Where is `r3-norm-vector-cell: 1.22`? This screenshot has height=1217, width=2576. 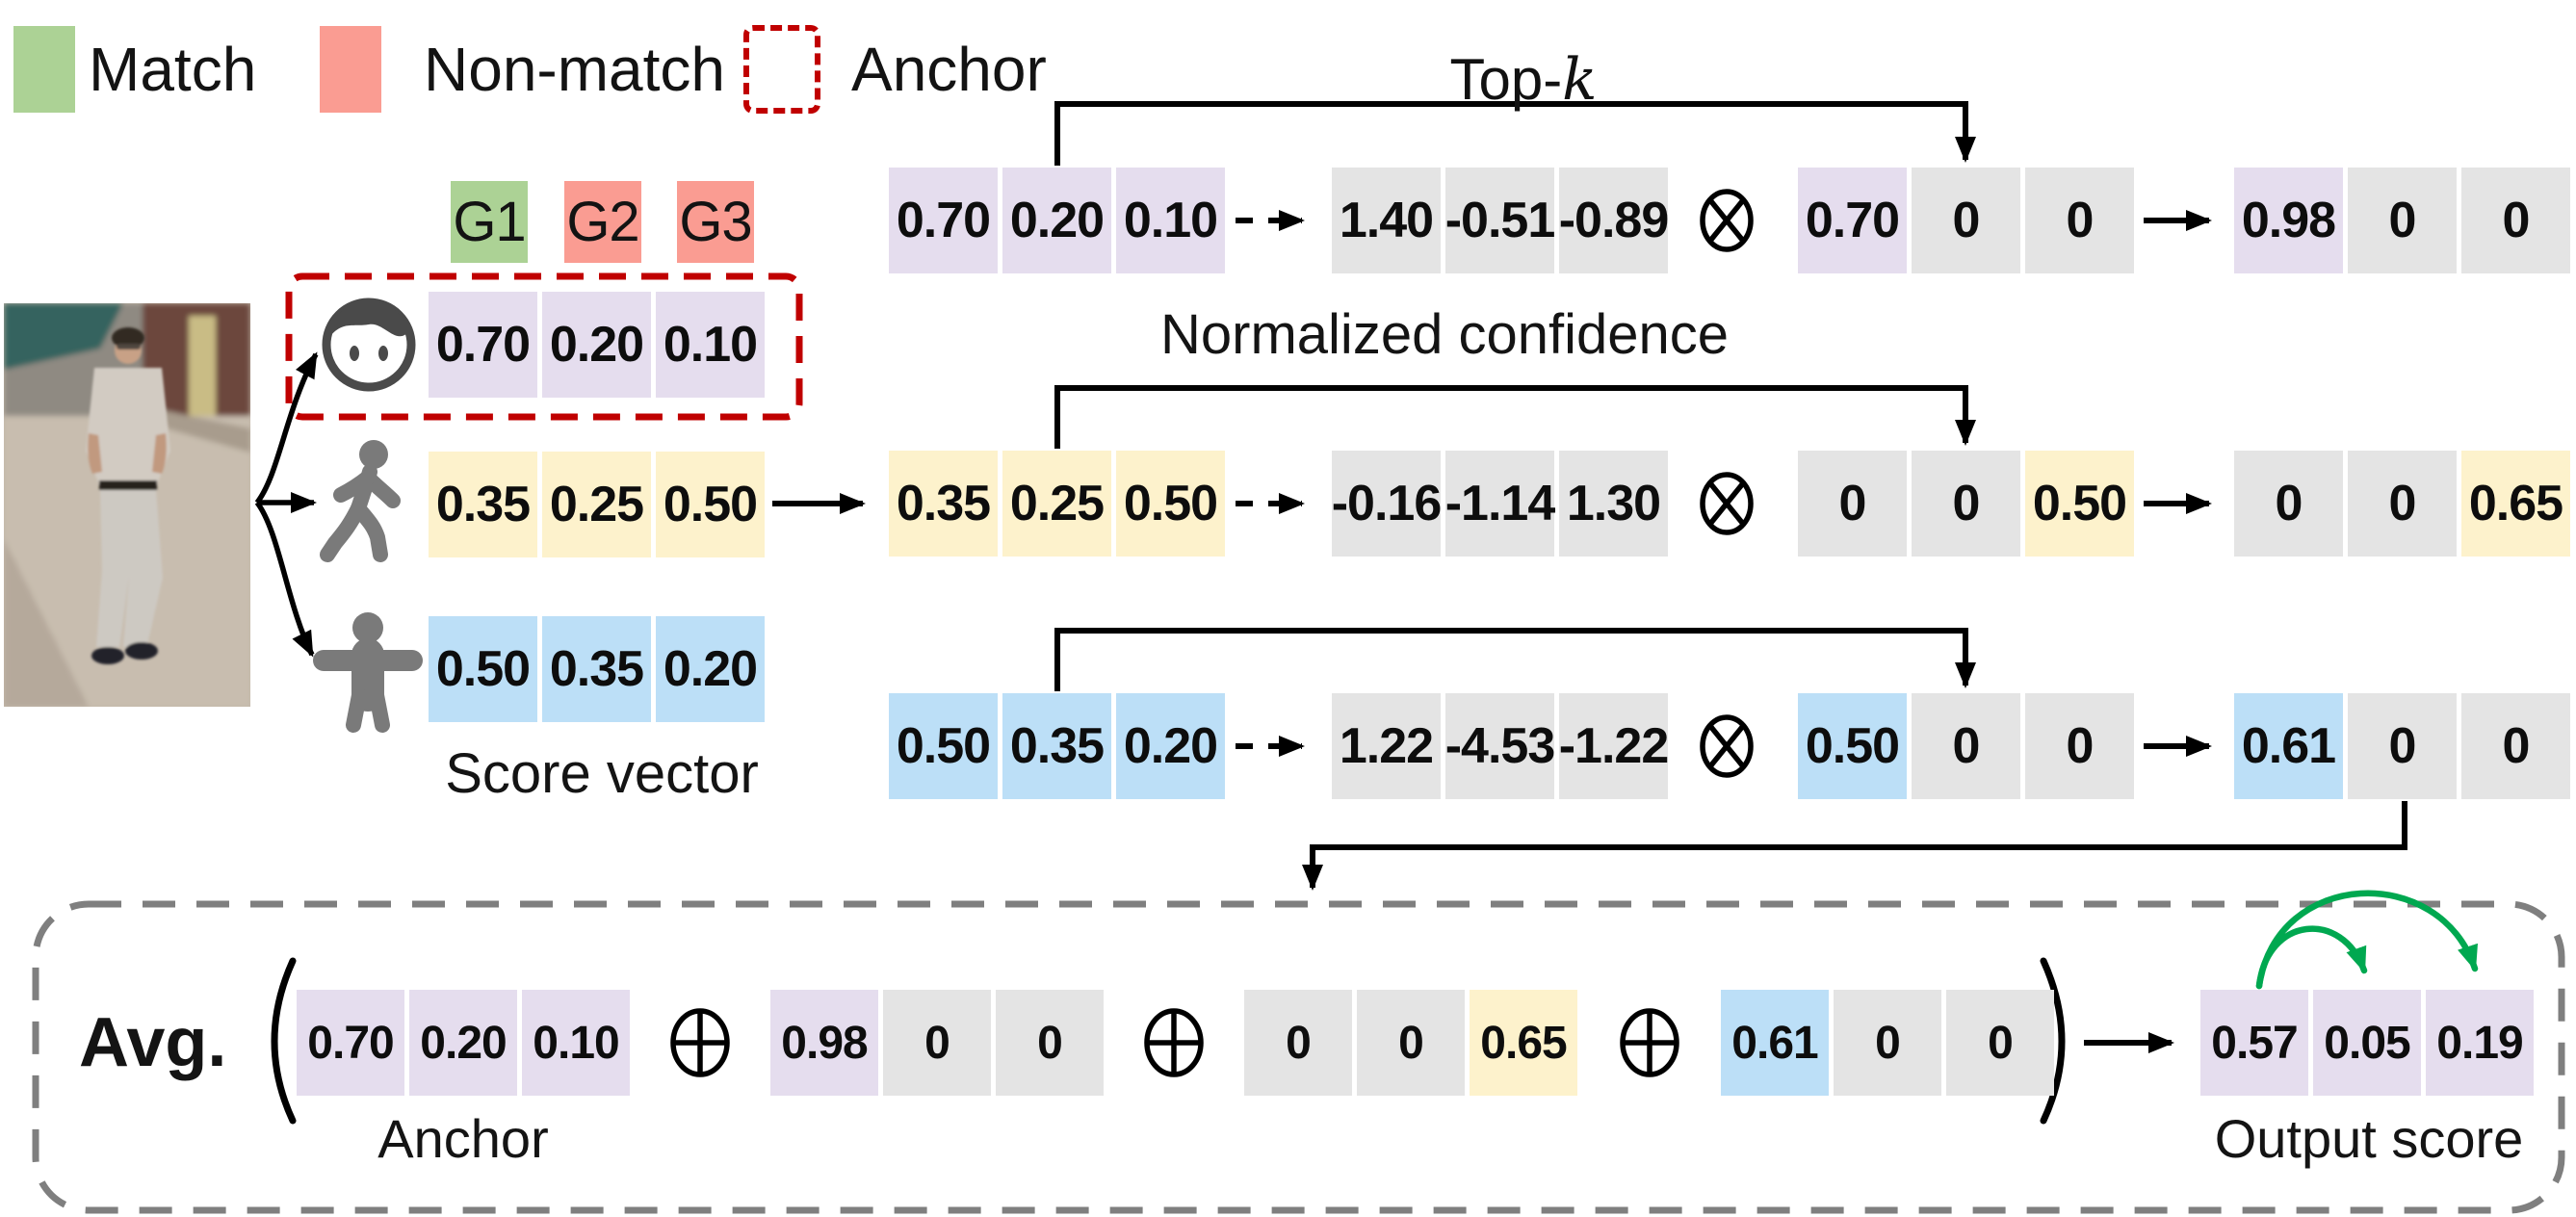 r3-norm-vector-cell: 1.22 is located at coordinates (1386, 746).